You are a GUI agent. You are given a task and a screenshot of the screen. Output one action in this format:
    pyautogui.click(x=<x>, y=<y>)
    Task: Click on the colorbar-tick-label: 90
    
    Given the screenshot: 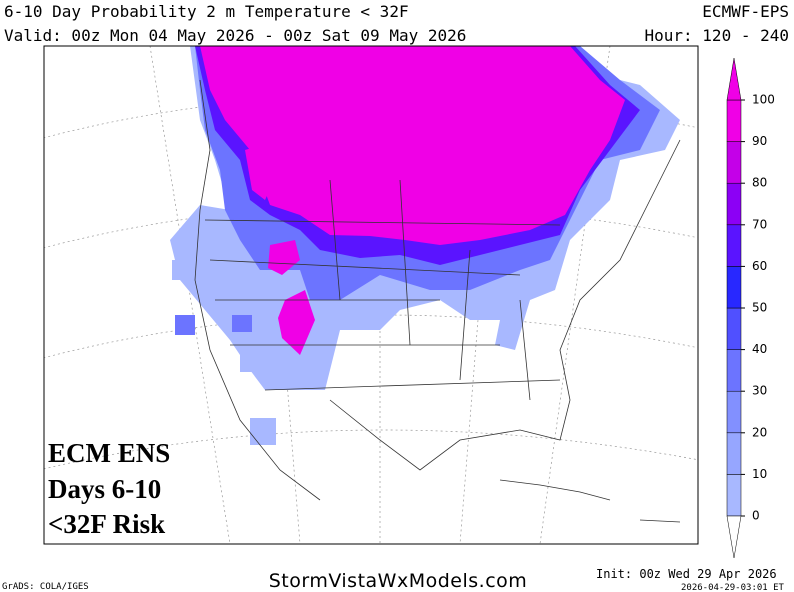 What is the action you would take?
    pyautogui.click(x=759, y=141)
    